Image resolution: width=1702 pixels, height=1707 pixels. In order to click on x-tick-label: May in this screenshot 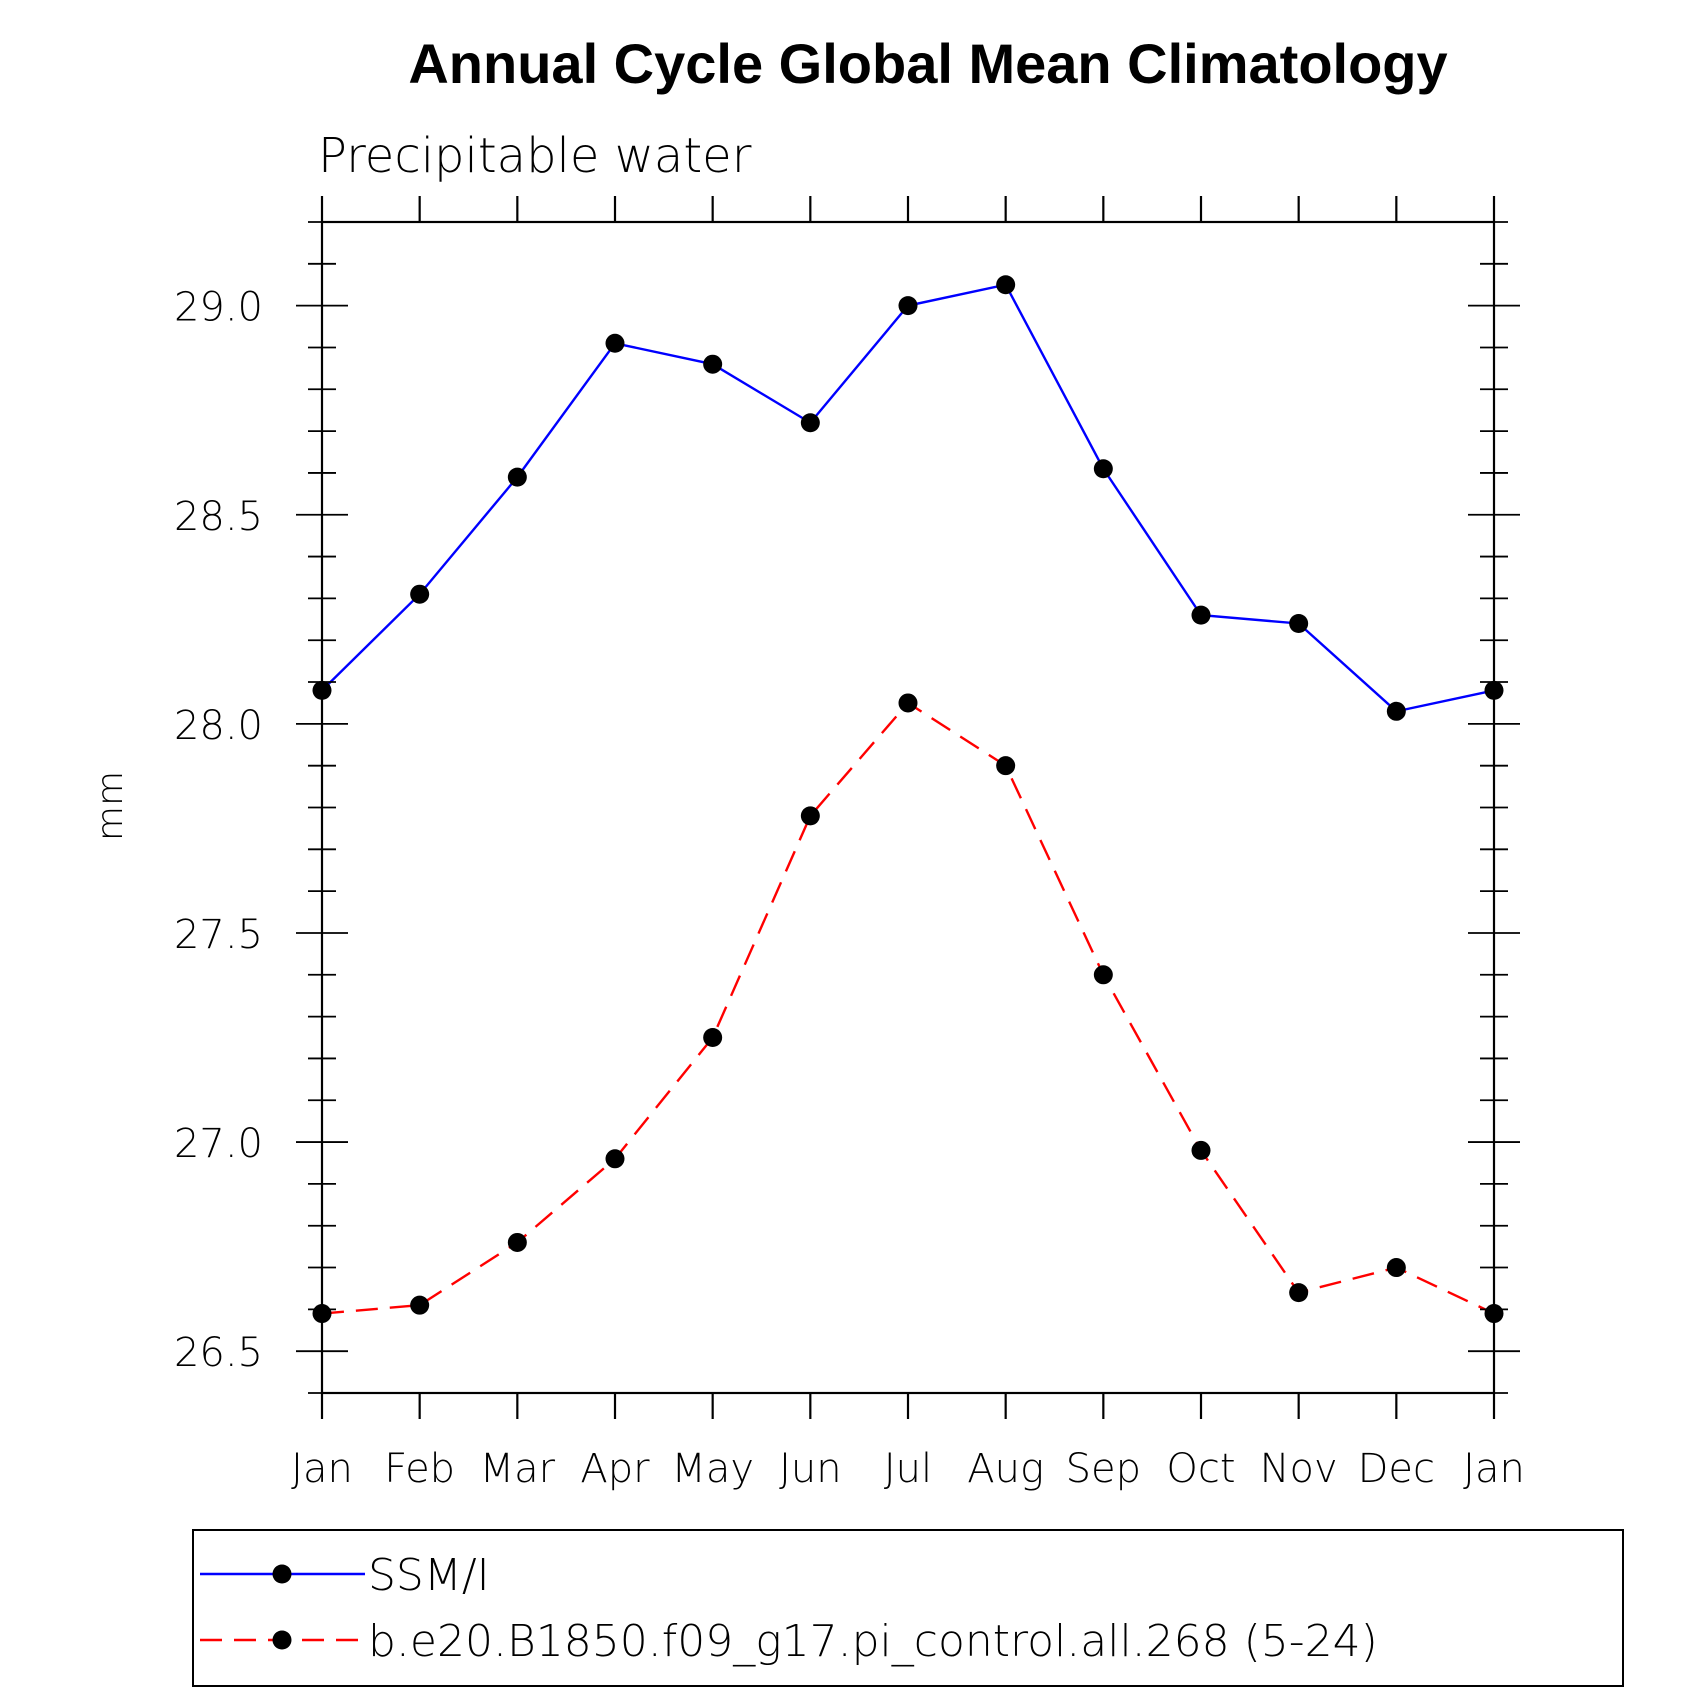, I will do `click(712, 1469)`.